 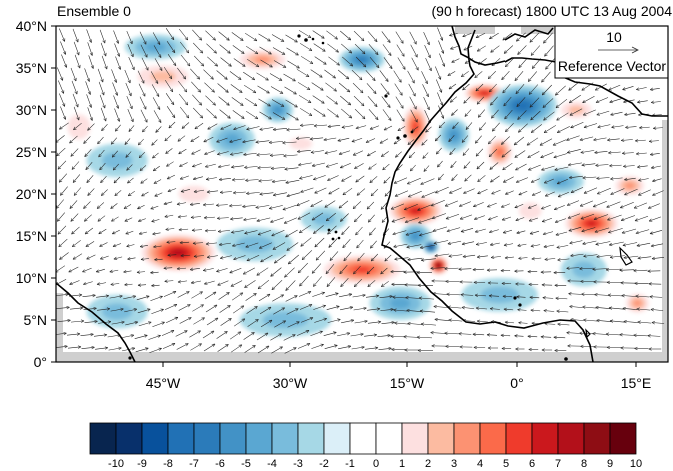 I want to click on field-contour, so click(x=484, y=93).